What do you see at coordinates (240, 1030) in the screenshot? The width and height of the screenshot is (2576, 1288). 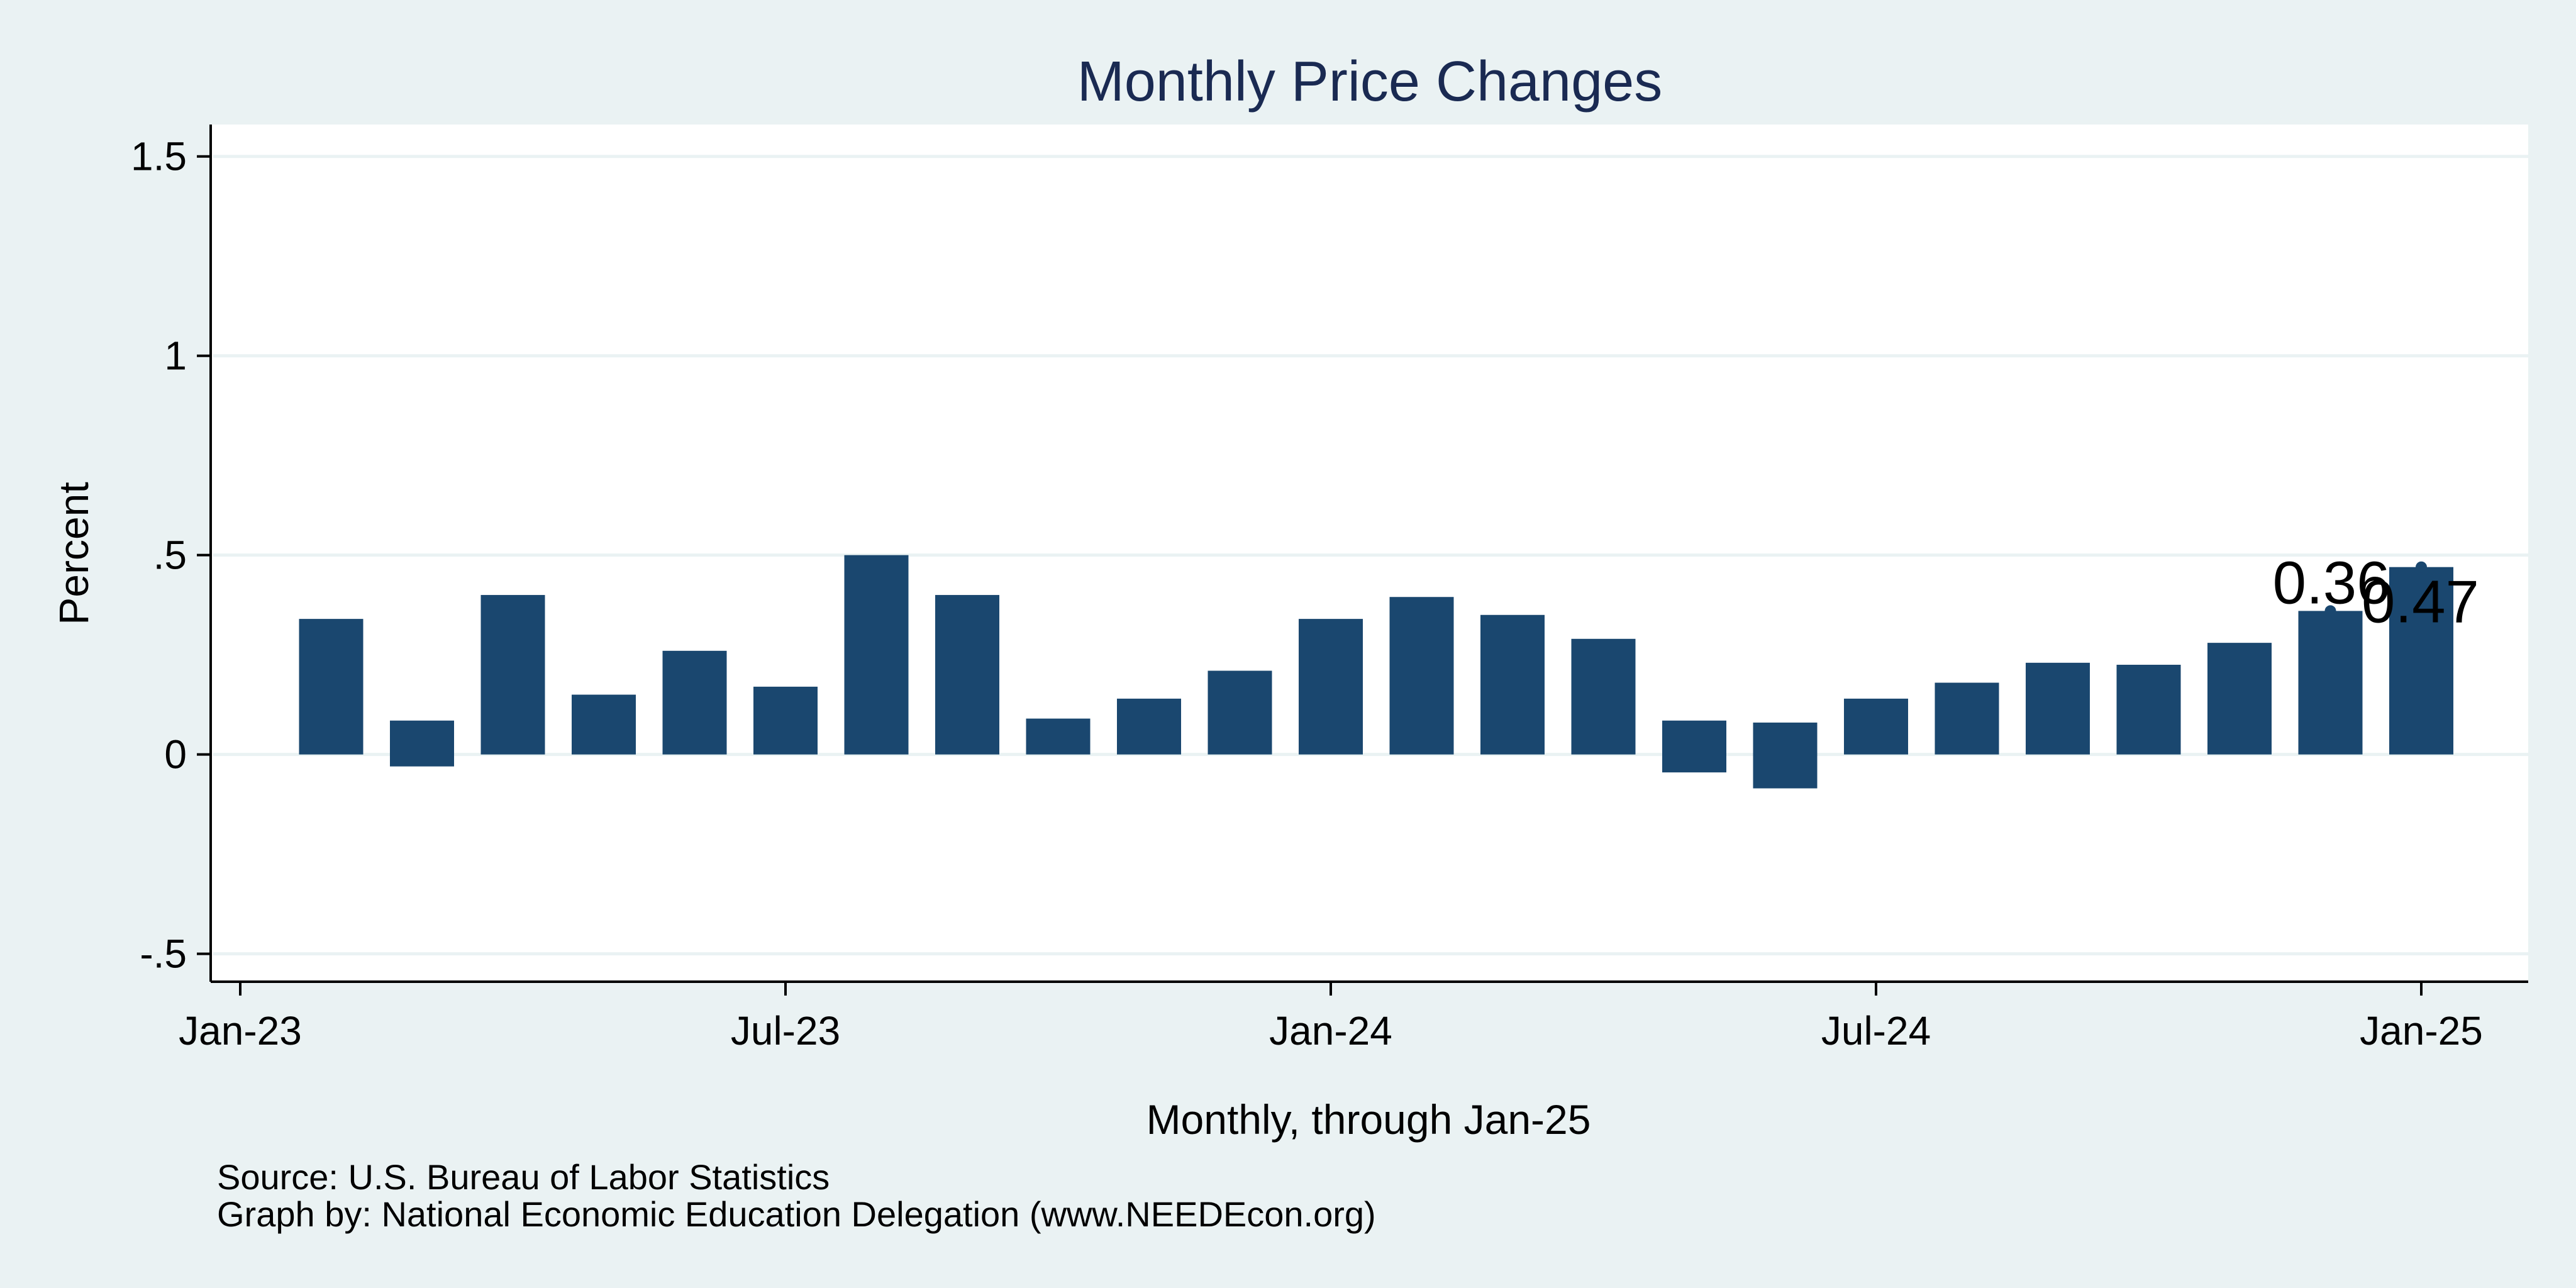 I see `x-tick-label: Jan-23` at bounding box center [240, 1030].